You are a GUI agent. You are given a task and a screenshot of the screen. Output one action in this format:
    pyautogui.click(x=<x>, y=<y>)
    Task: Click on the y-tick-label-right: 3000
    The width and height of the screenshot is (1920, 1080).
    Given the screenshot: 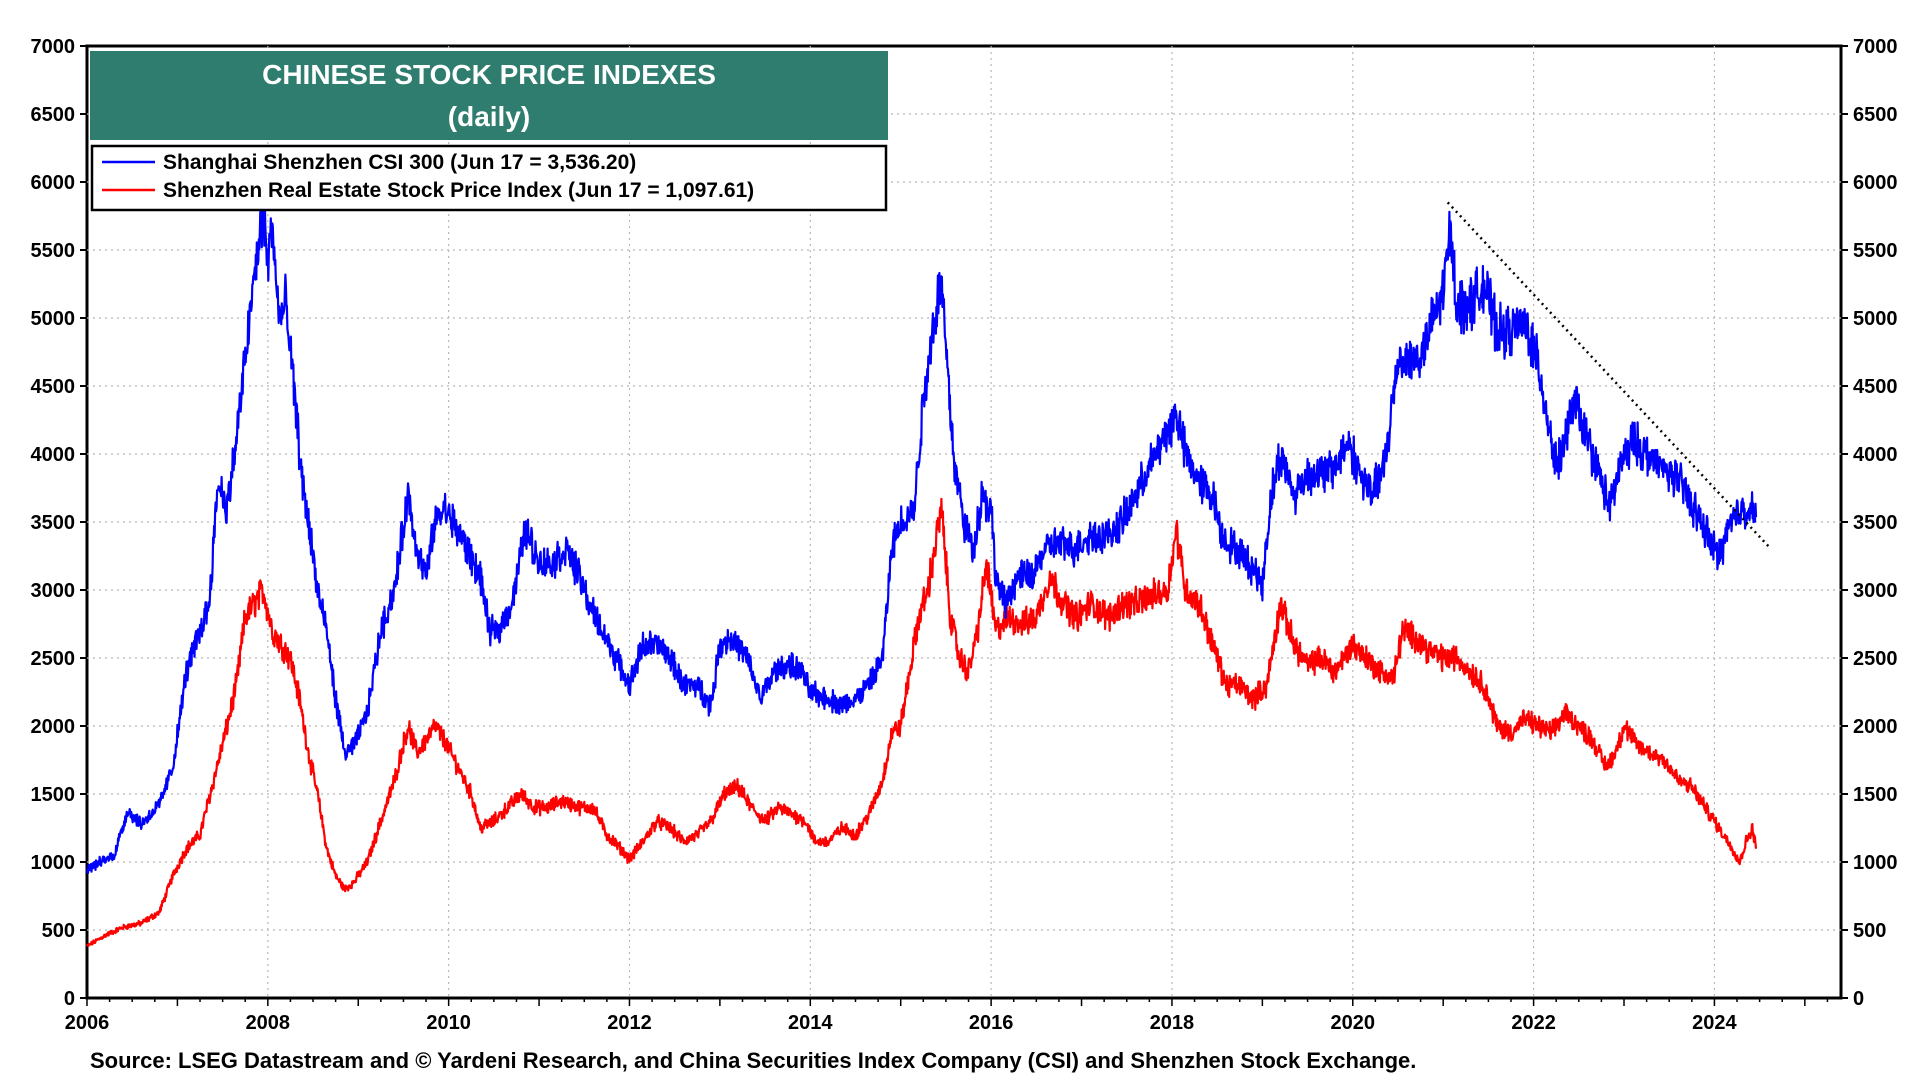 What is the action you would take?
    pyautogui.click(x=1875, y=591)
    